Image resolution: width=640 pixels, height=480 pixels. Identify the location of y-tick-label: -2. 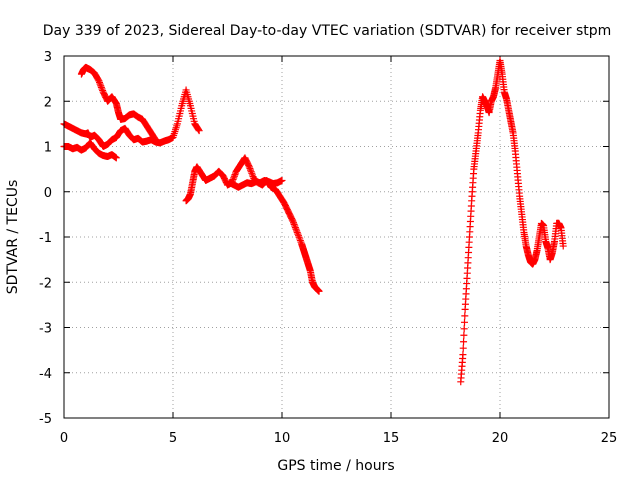
(45, 283).